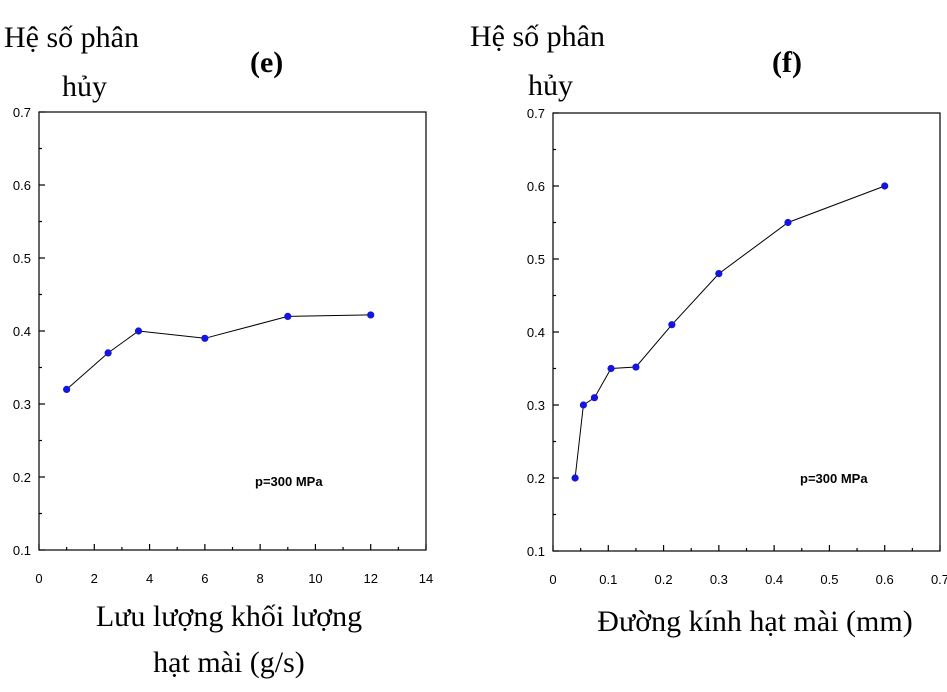 The width and height of the screenshot is (947, 692). I want to click on x-tick-label: 12, so click(370, 578).